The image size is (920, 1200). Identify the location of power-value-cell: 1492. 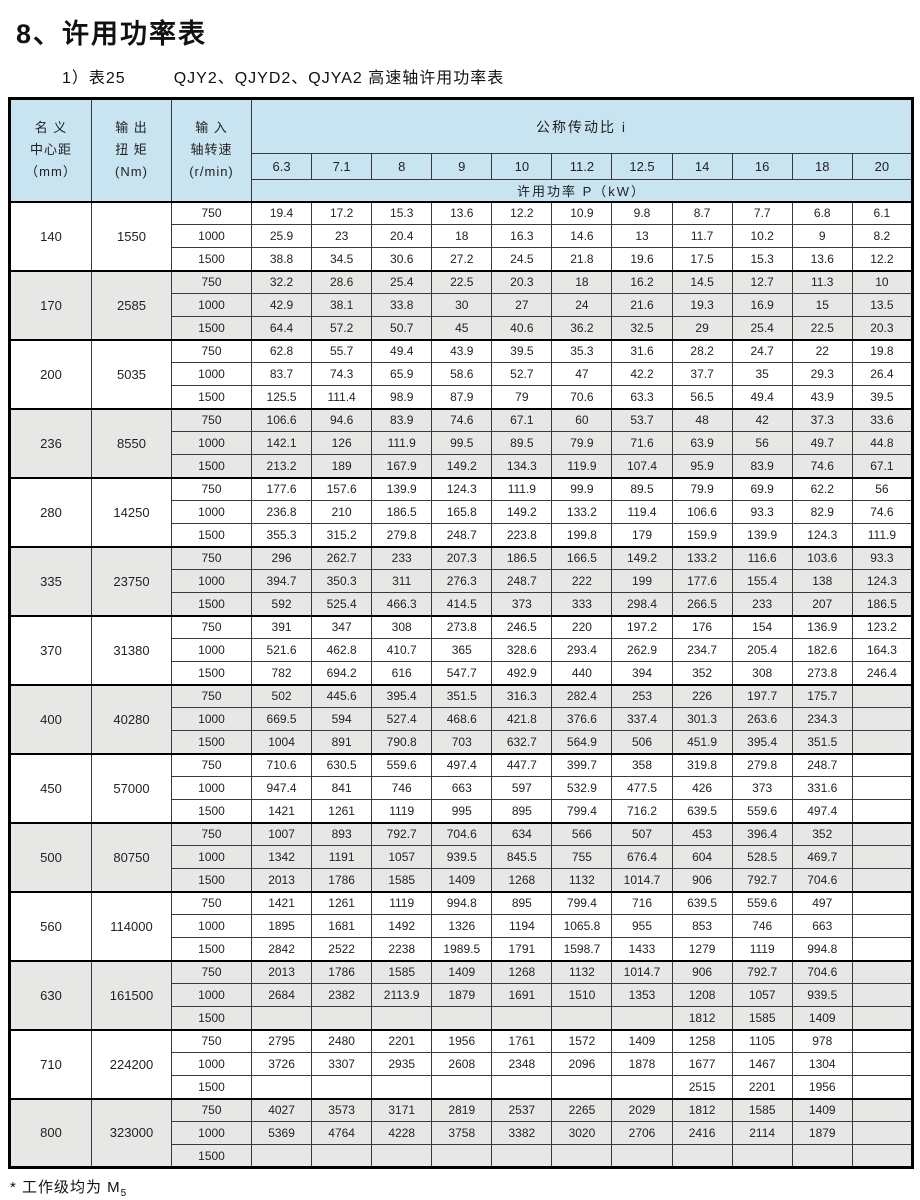
(402, 926).